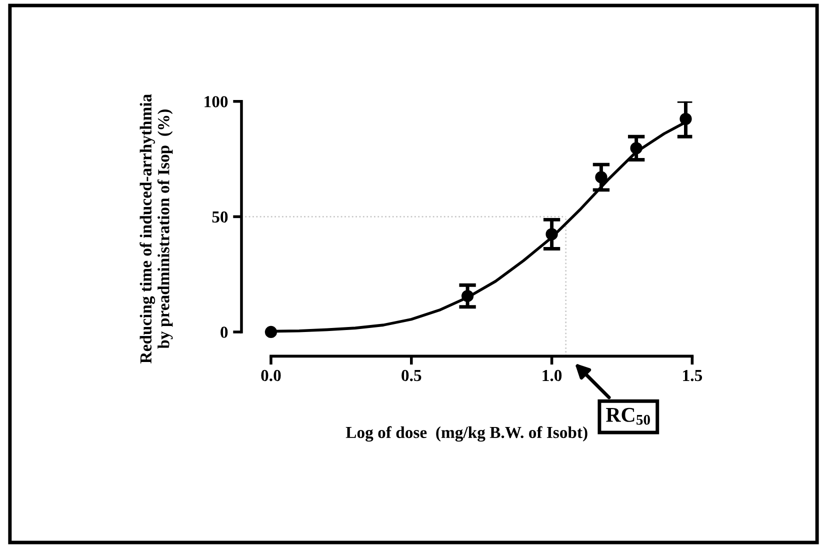  Describe the element at coordinates (271, 376) in the screenshot. I see `x-tick-label: 0.0` at that location.